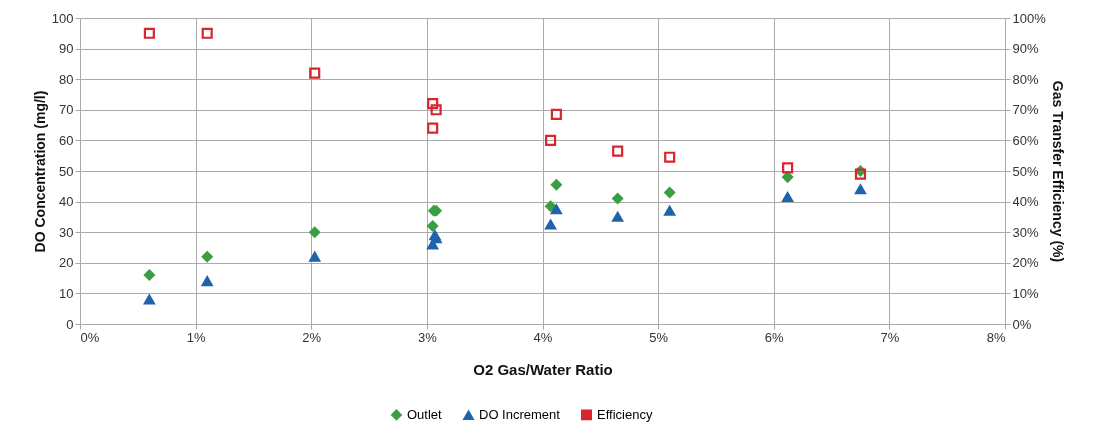 The width and height of the screenshot is (1115, 434). Describe the element at coordinates (996, 337) in the screenshot. I see `x-tick-label: 8%` at that location.